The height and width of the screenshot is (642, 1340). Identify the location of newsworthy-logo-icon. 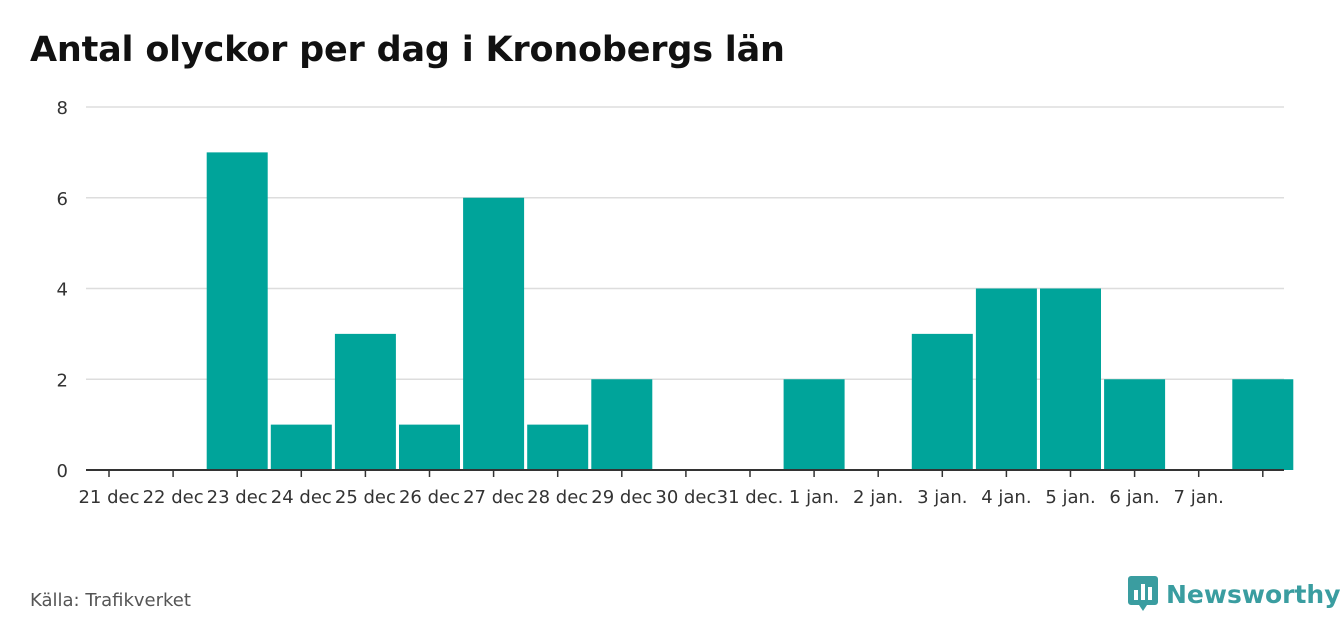
(1143, 593).